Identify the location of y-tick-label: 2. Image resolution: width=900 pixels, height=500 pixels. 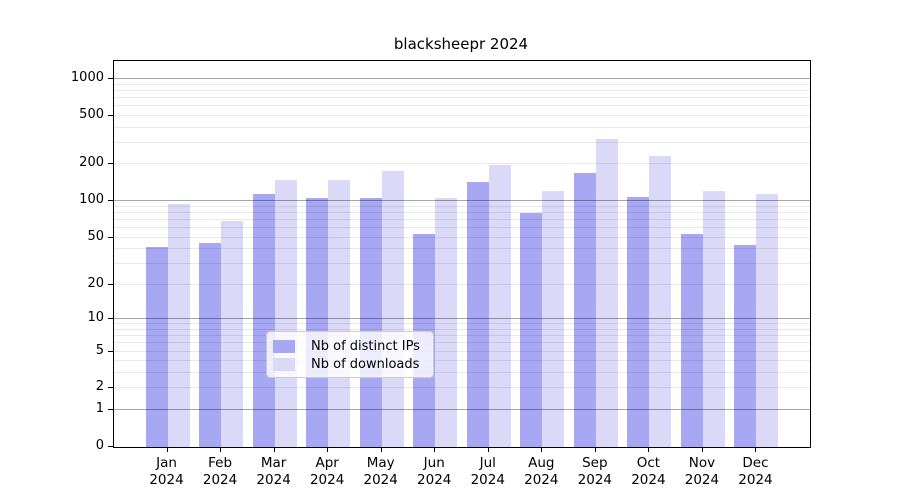
(99, 387).